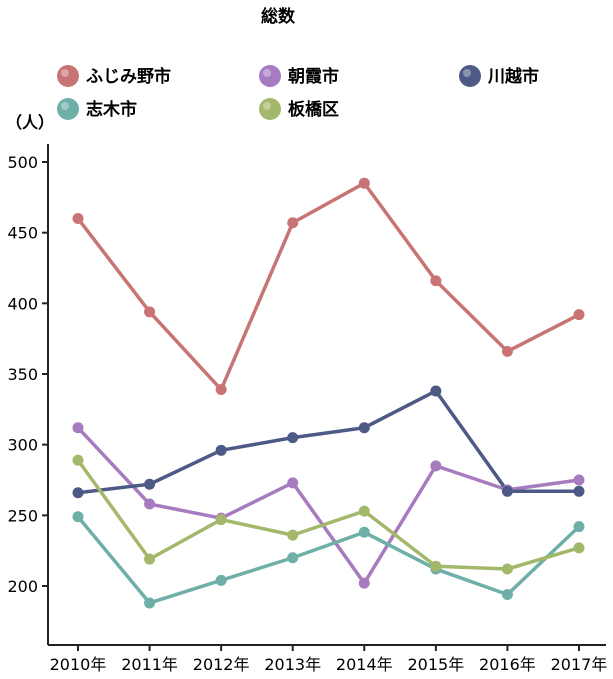 The image size is (613, 679). I want to click on y-tick-label: 500, so click(22, 162).